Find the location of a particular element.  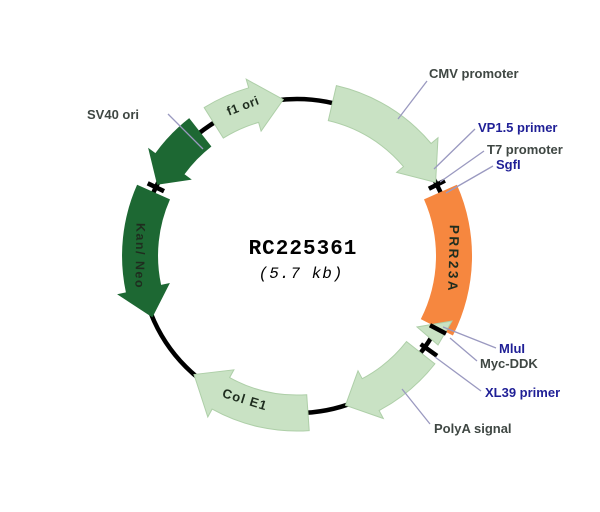

polya-signal-label: PolyA signal is located at coordinates (473, 428).